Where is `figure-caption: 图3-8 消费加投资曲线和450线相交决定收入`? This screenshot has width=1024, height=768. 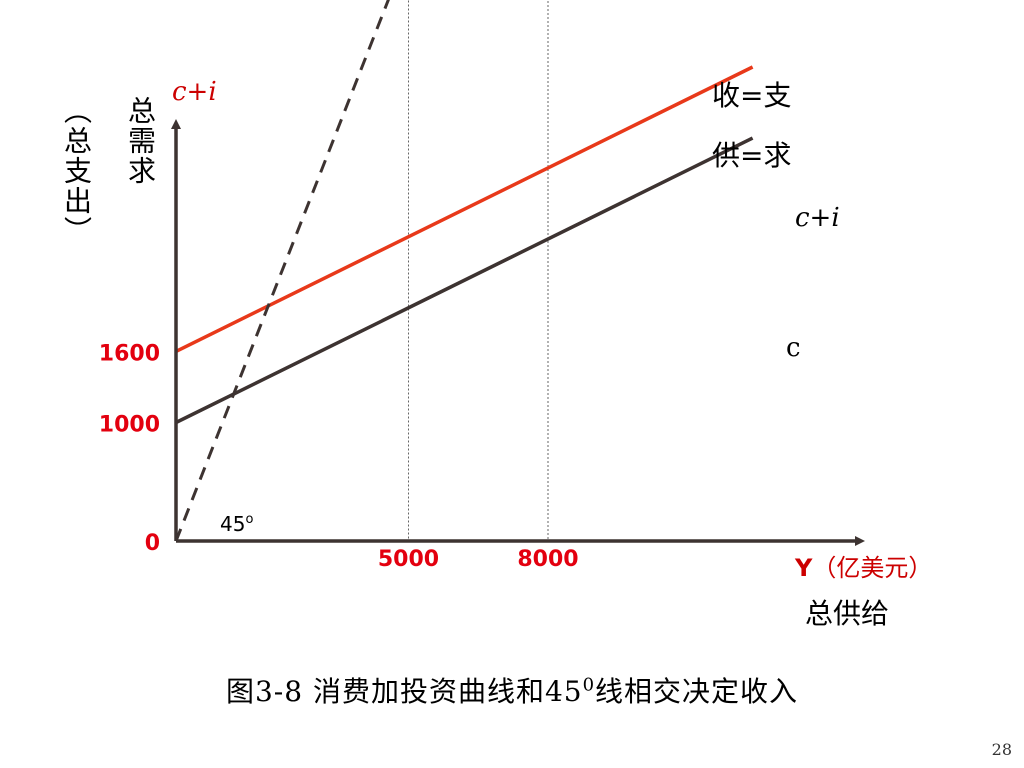
figure-caption: 图3-8 消费加投资曲线和450线相交决定收入 is located at coordinates (512, 690).